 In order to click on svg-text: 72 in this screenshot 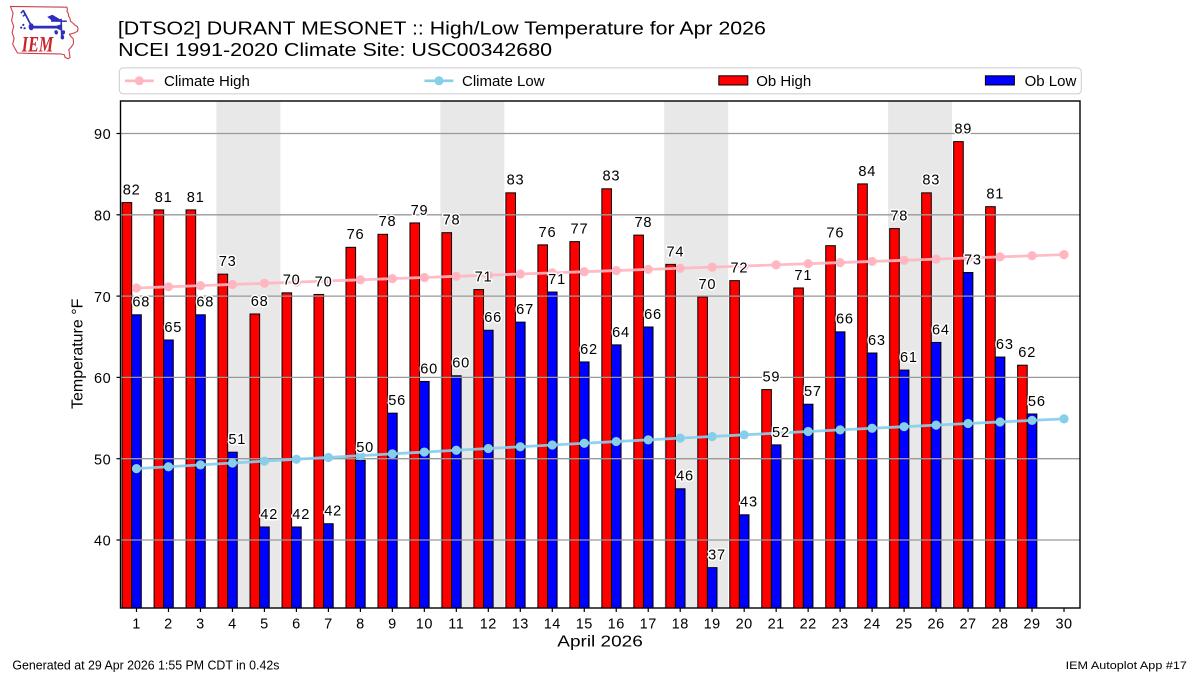, I will do `click(739, 269)`.